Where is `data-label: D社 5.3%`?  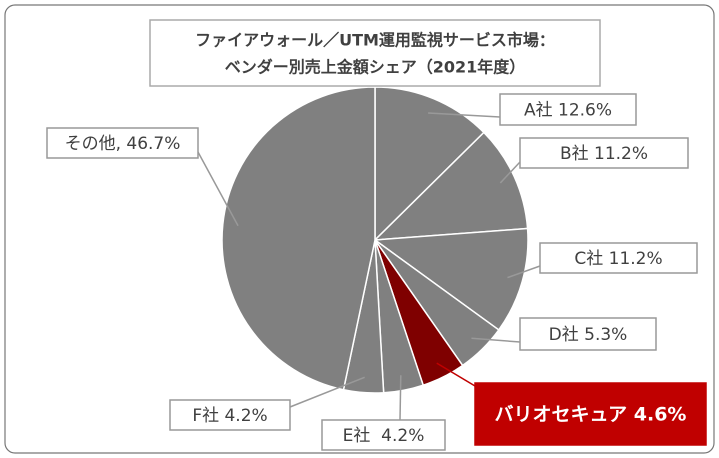 data-label: D社 5.3% is located at coordinates (588, 335).